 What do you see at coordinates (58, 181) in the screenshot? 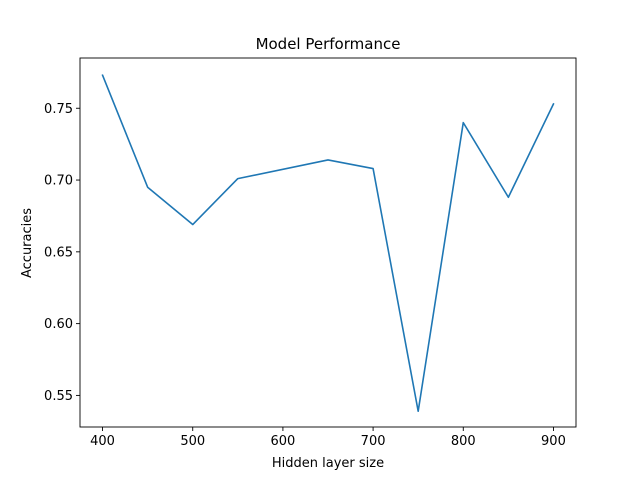
I see `y-tick-label: 0.70` at bounding box center [58, 181].